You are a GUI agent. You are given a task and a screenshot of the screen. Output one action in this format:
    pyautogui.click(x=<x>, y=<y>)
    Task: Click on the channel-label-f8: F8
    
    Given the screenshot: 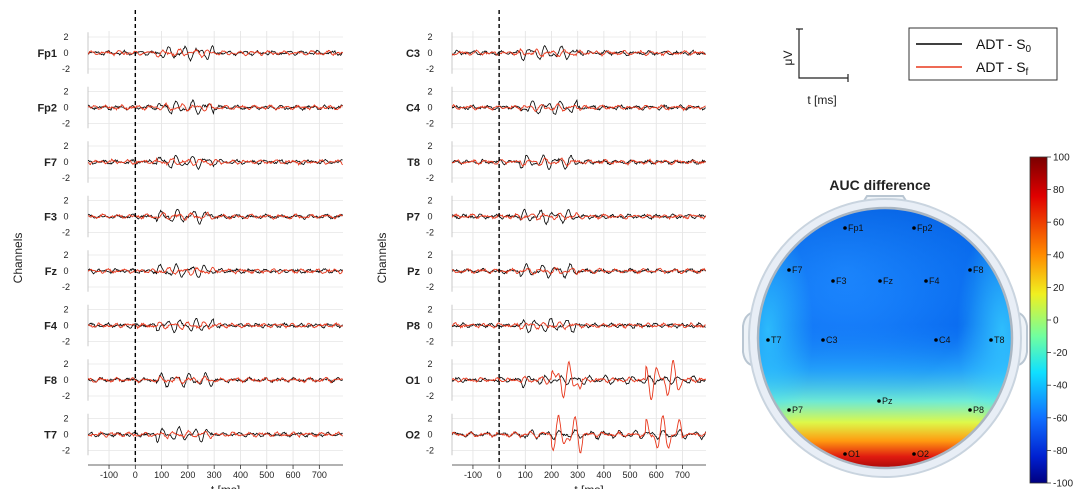 What is the action you would take?
    pyautogui.click(x=50, y=381)
    